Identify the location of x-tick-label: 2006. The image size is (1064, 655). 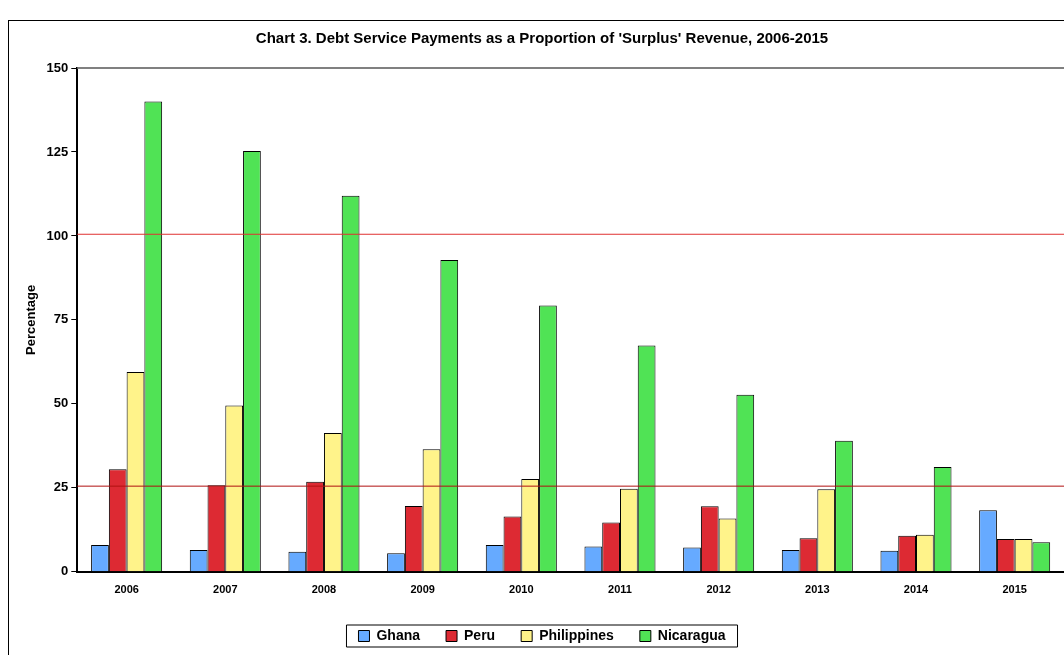
(126, 589).